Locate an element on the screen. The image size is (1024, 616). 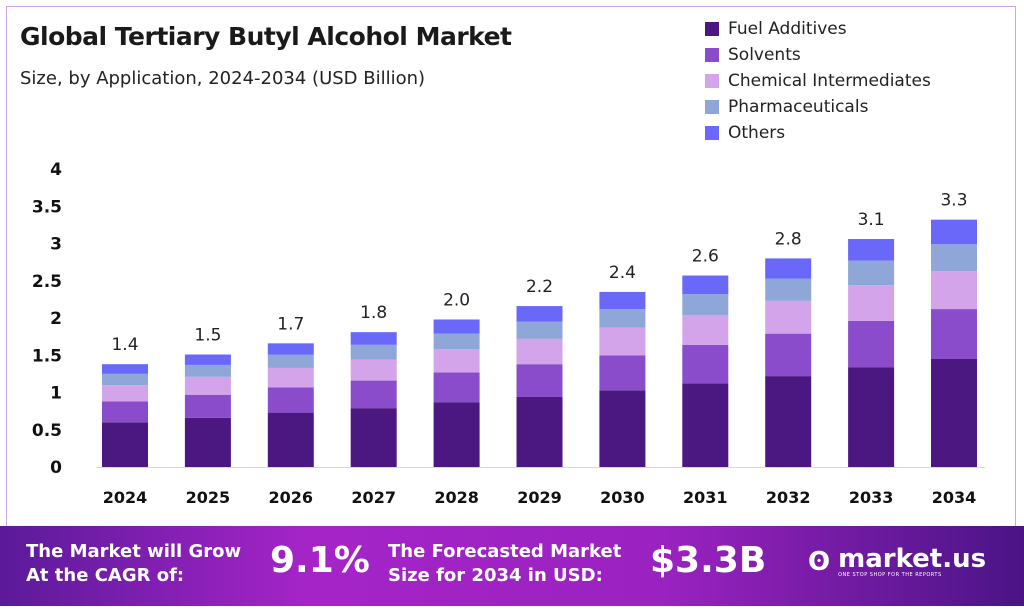
legend-label: Pharmaceuticals is located at coordinates (798, 107).